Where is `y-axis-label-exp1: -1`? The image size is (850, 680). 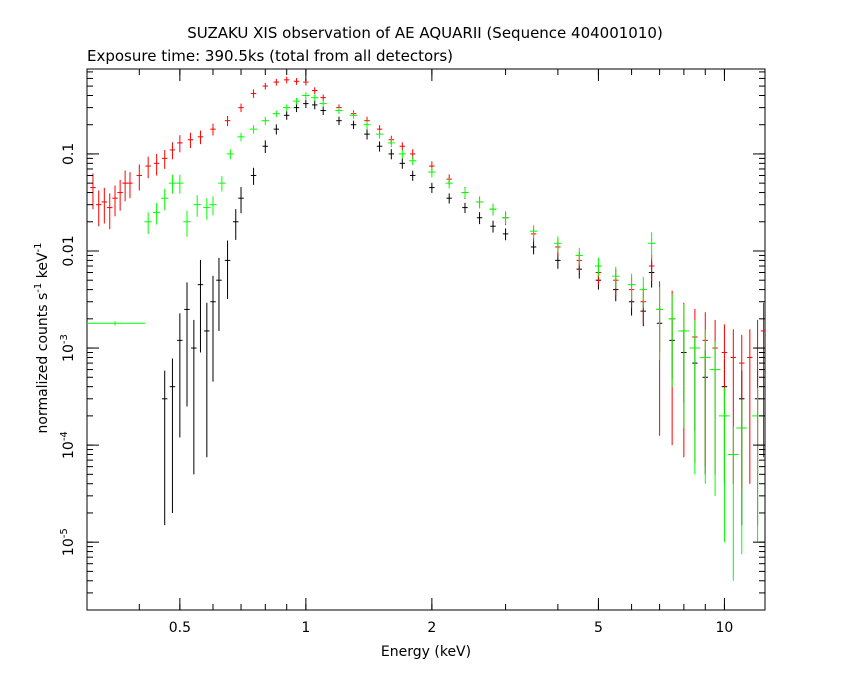 y-axis-label-exp1: -1 is located at coordinates (38, 288).